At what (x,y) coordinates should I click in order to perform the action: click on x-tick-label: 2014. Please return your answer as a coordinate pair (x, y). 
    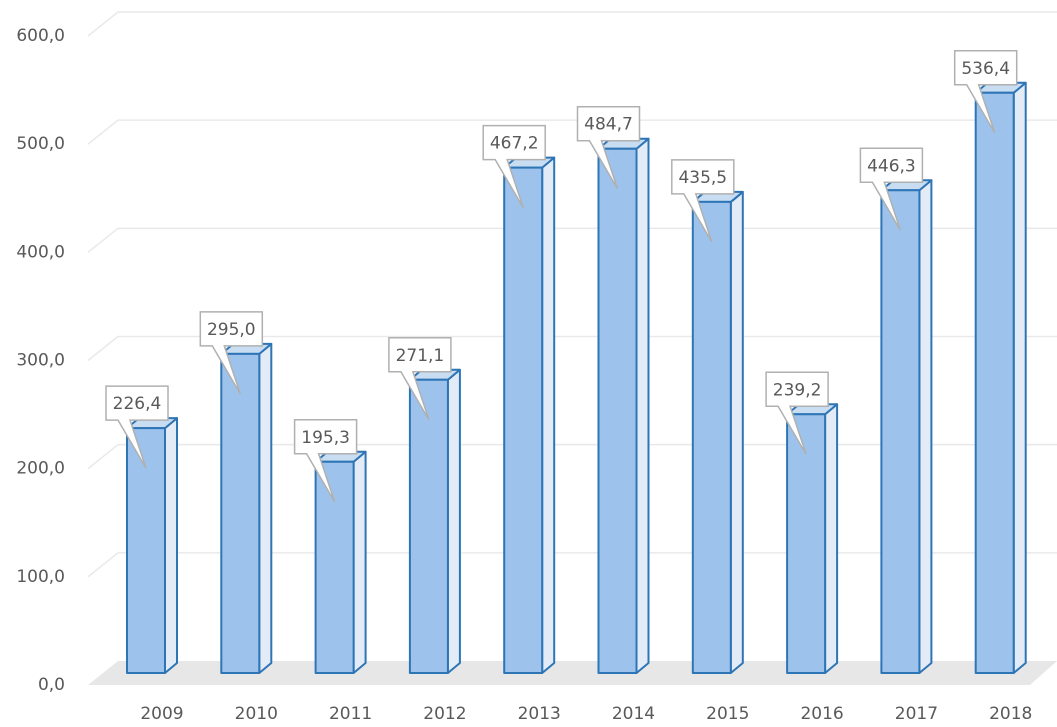
    Looking at the image, I should click on (633, 714).